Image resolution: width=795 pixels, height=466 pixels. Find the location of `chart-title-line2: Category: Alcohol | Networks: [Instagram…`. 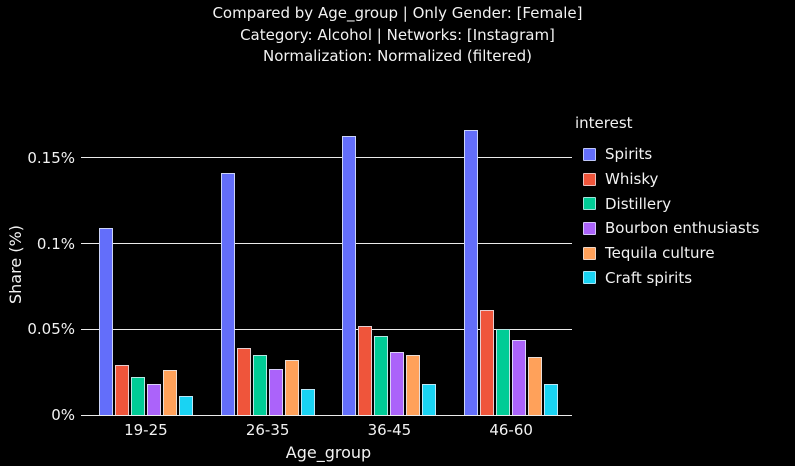

chart-title-line2: Category: Alcohol | Networks: [Instagram… is located at coordinates (397, 34).